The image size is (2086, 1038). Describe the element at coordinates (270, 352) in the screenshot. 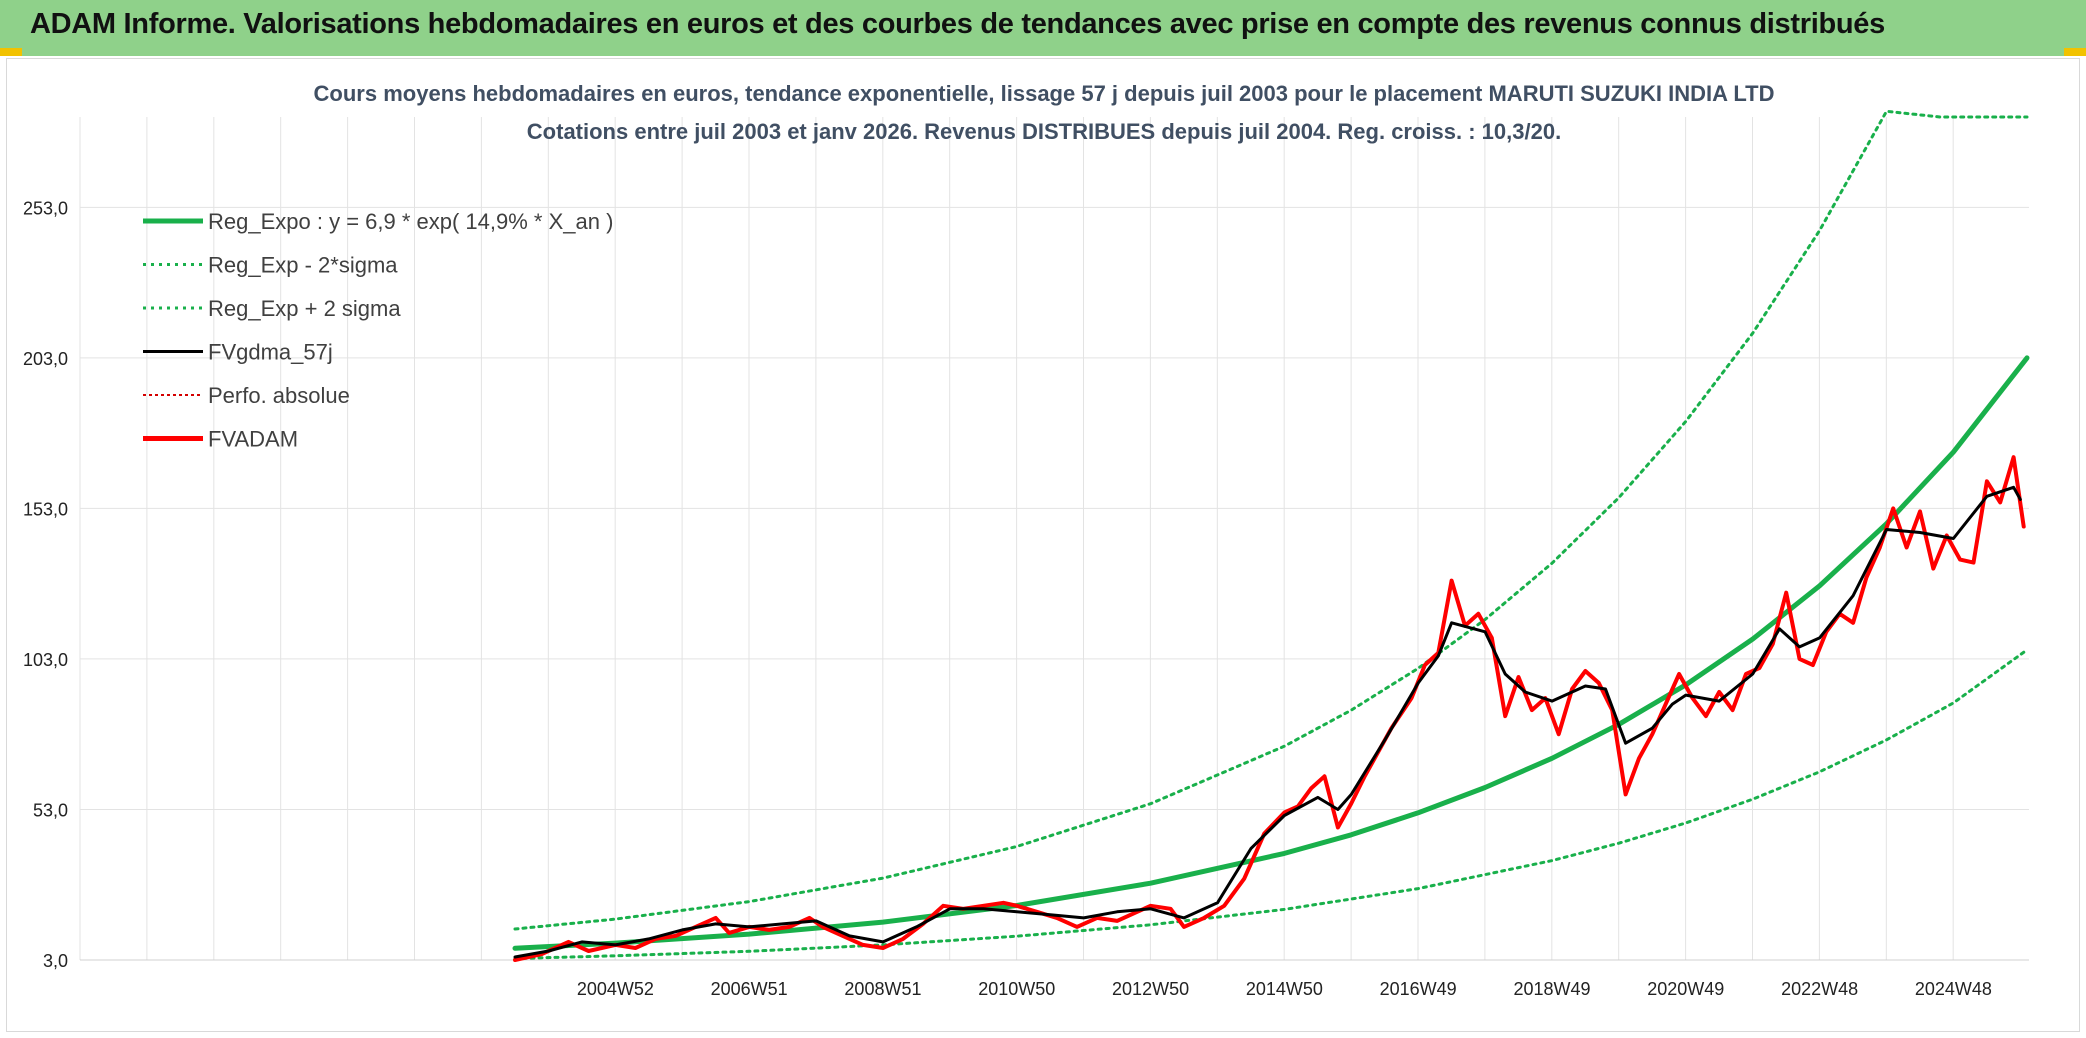

I see `legend-label: FVgdma_57j` at that location.